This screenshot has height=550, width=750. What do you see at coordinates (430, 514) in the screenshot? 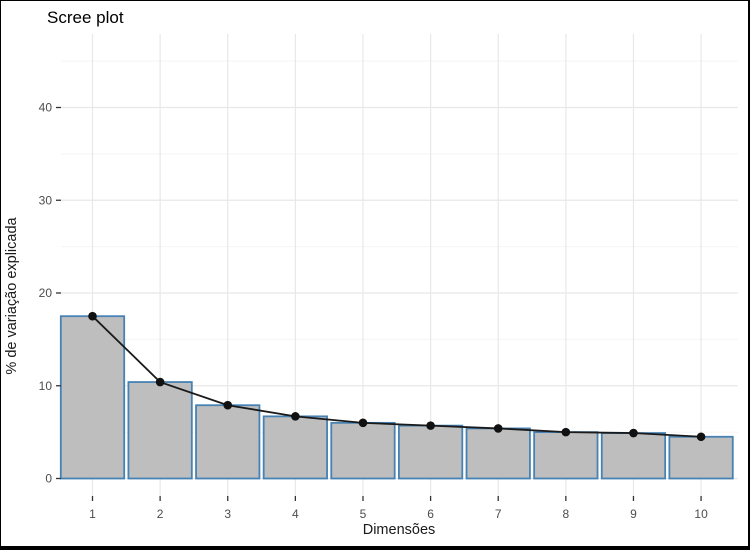
I see `x-tick-label: 6` at bounding box center [430, 514].